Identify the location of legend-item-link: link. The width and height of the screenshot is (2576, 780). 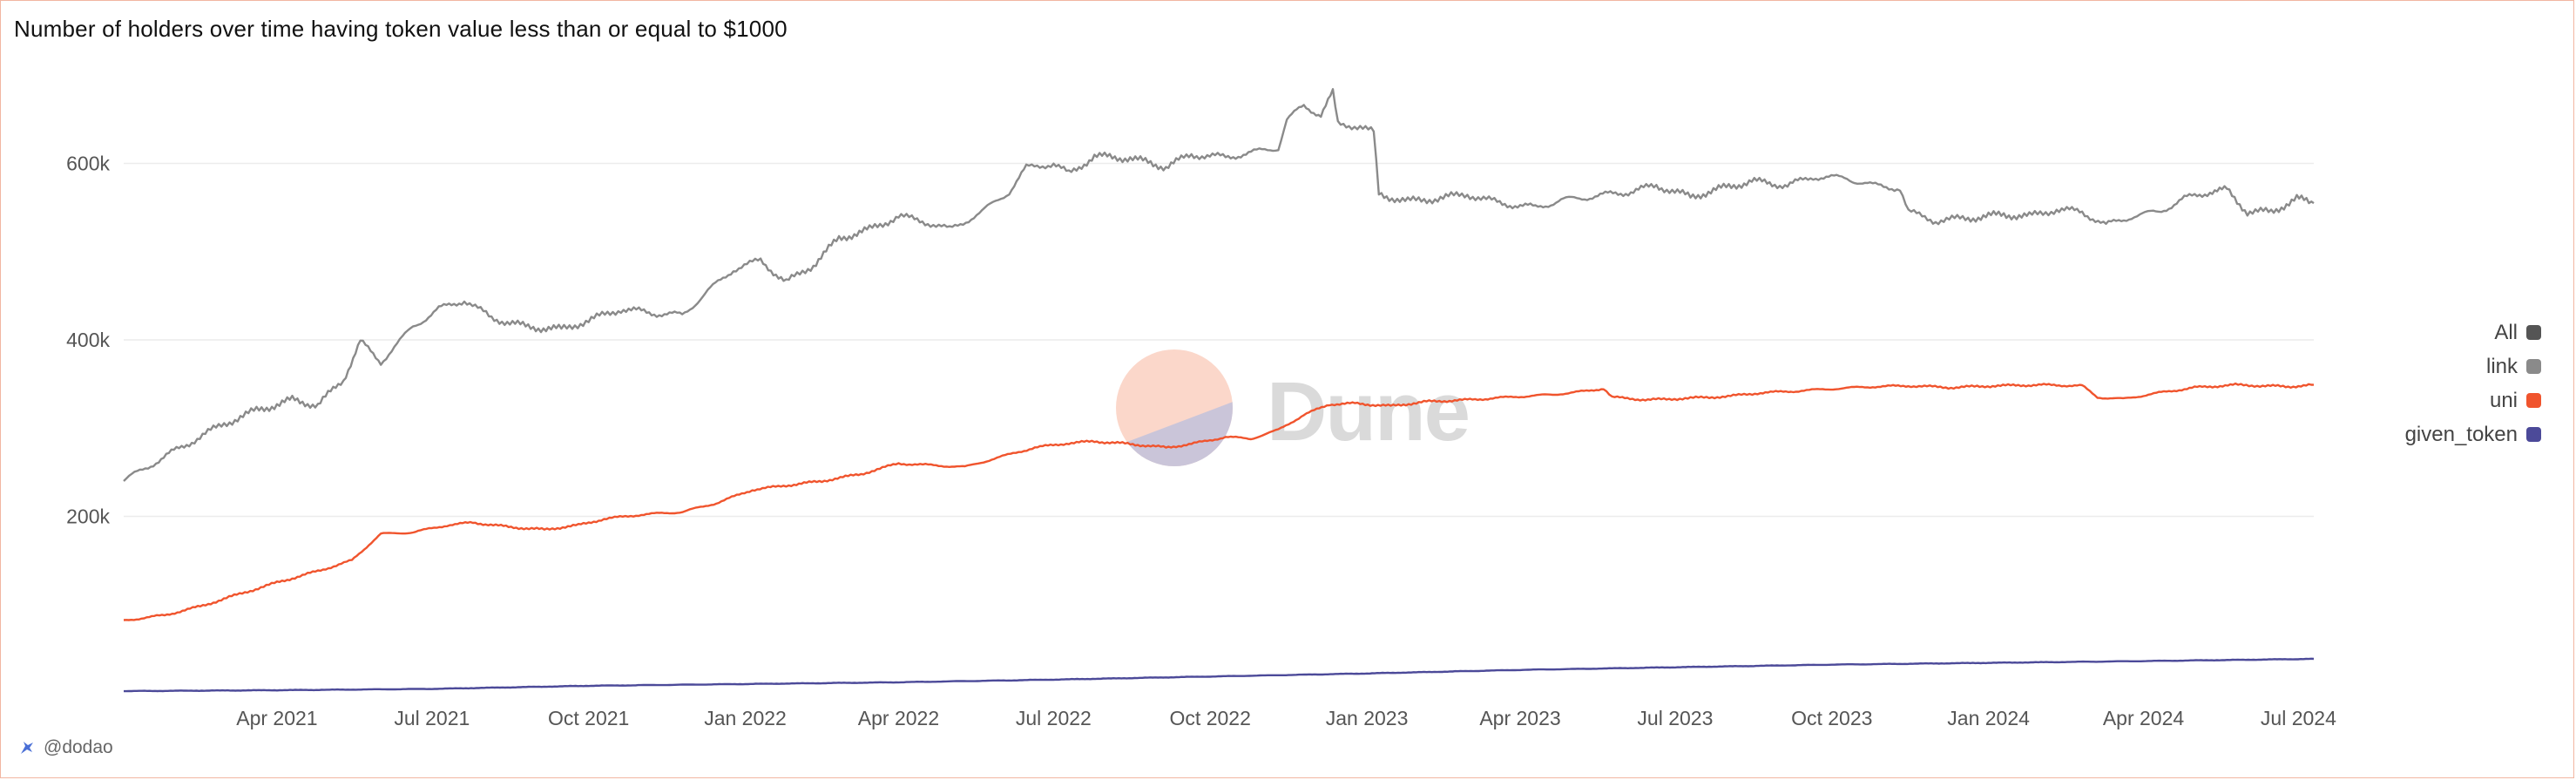
(2428, 366).